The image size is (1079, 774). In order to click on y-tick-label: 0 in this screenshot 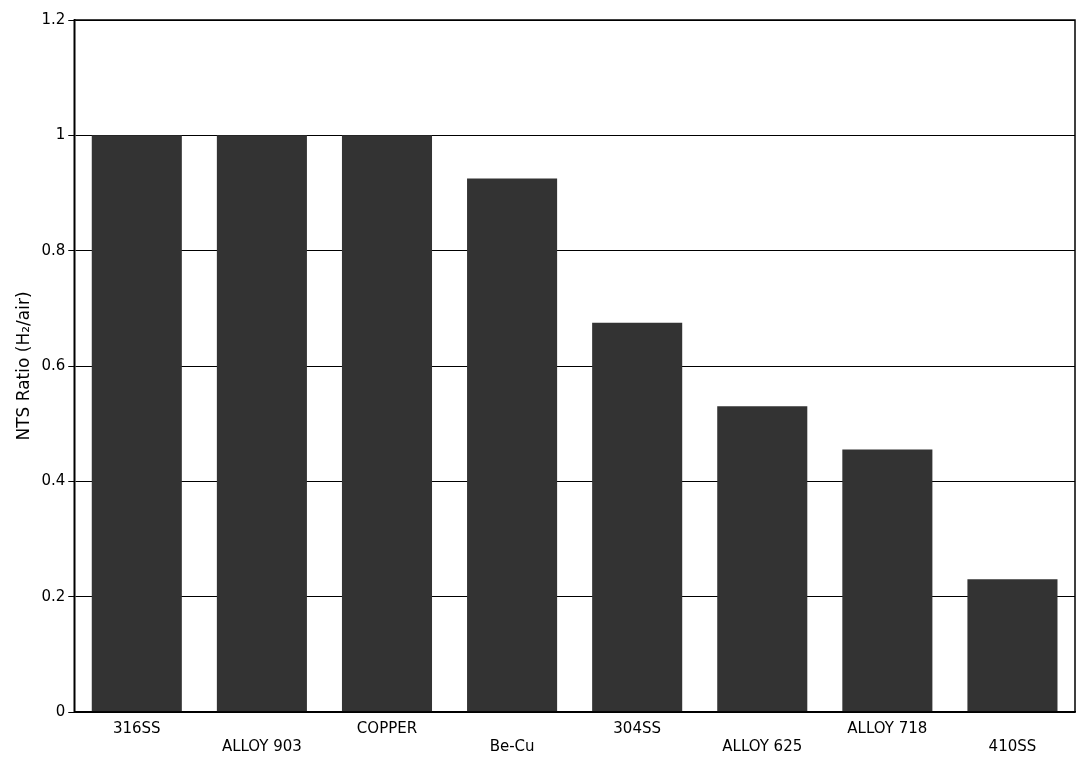, I will do `click(60, 710)`.